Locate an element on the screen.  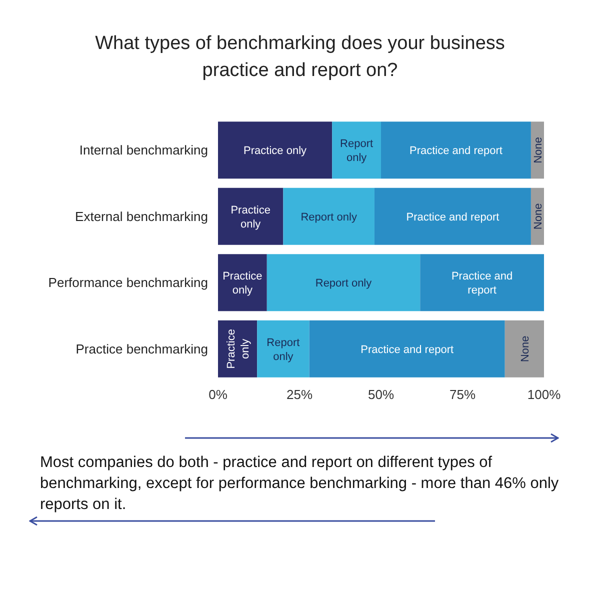
x-tick-label: 25% is located at coordinates (299, 394).